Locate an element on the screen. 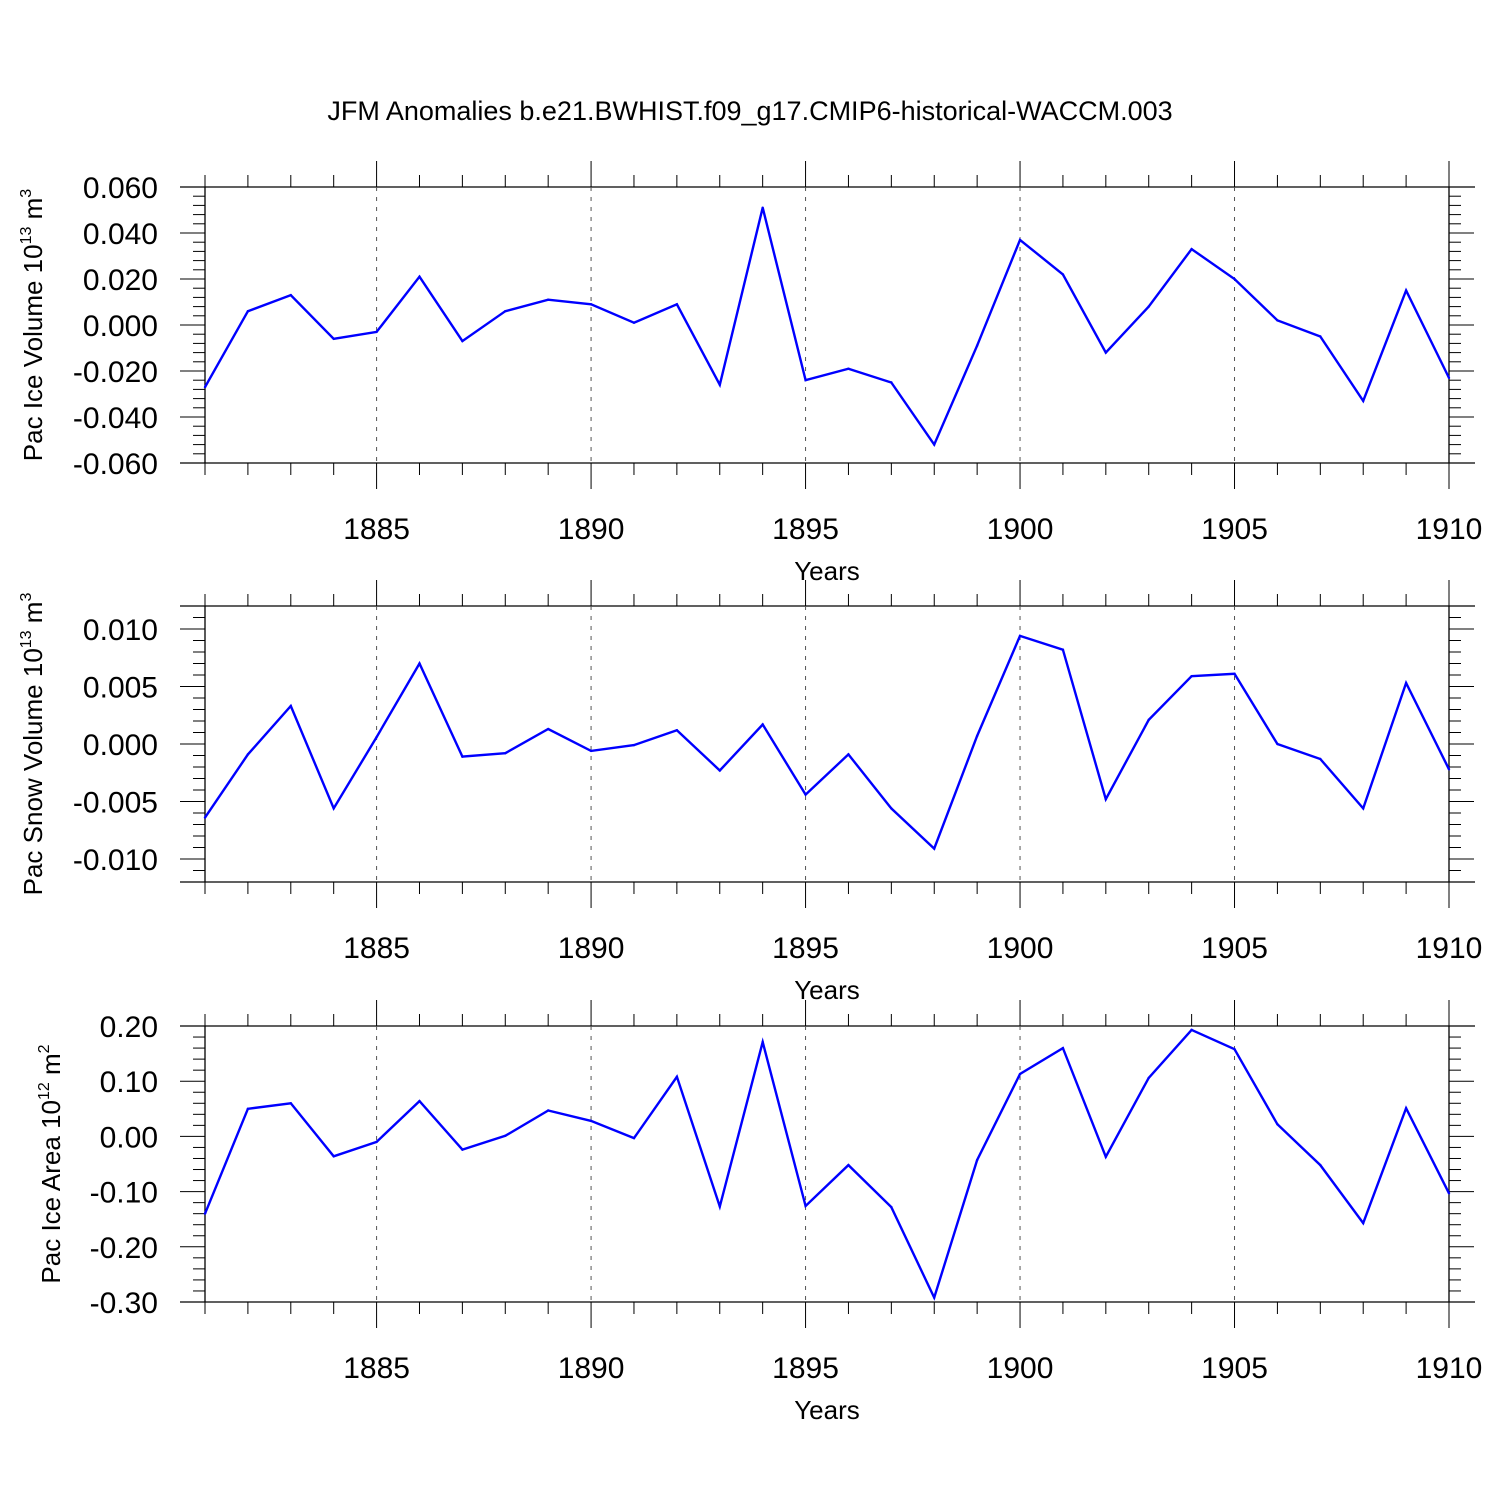  y-tick-label: 0.010 is located at coordinates (120, 630).